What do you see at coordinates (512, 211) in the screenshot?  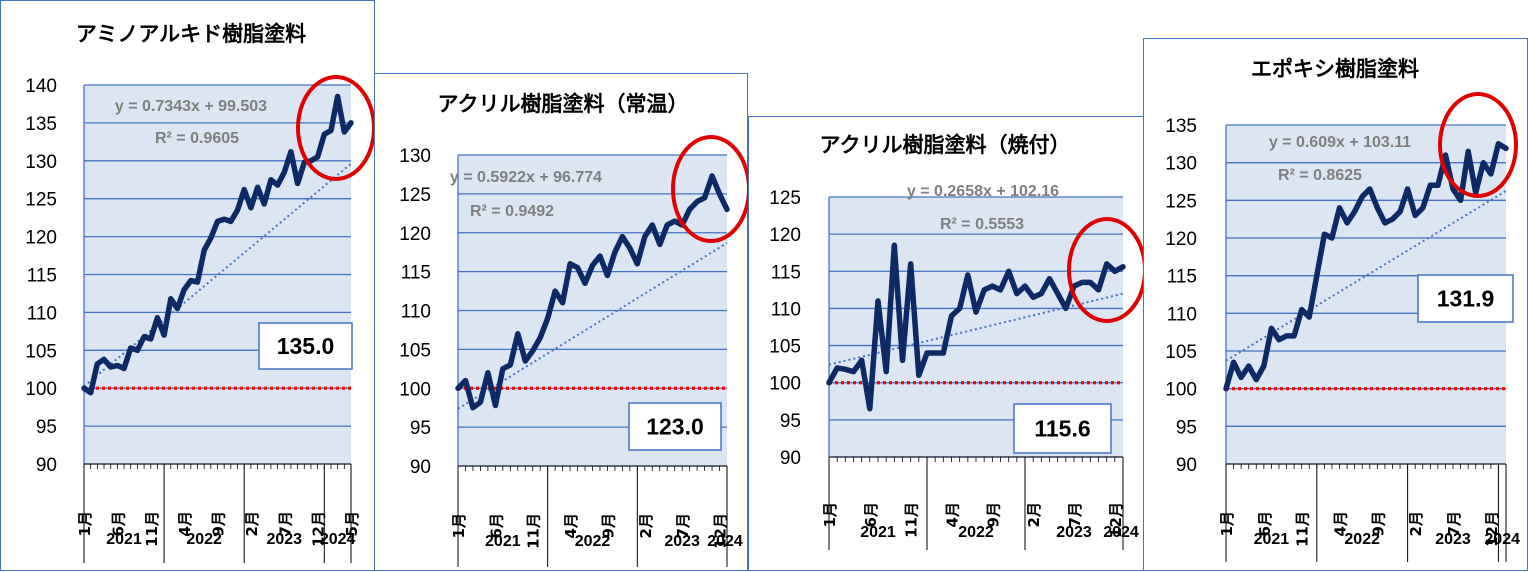 I see `trend-r-squared: R² = 0.9492` at bounding box center [512, 211].